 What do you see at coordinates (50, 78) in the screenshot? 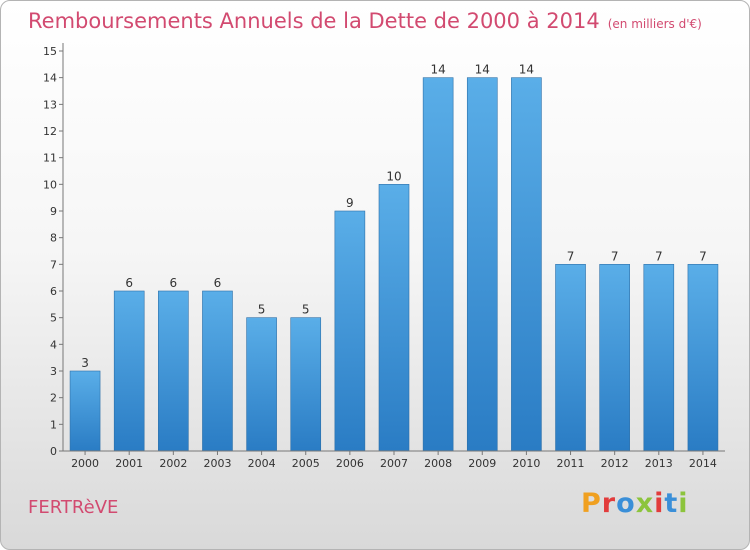
I see `y-tick-label: 14` at bounding box center [50, 78].